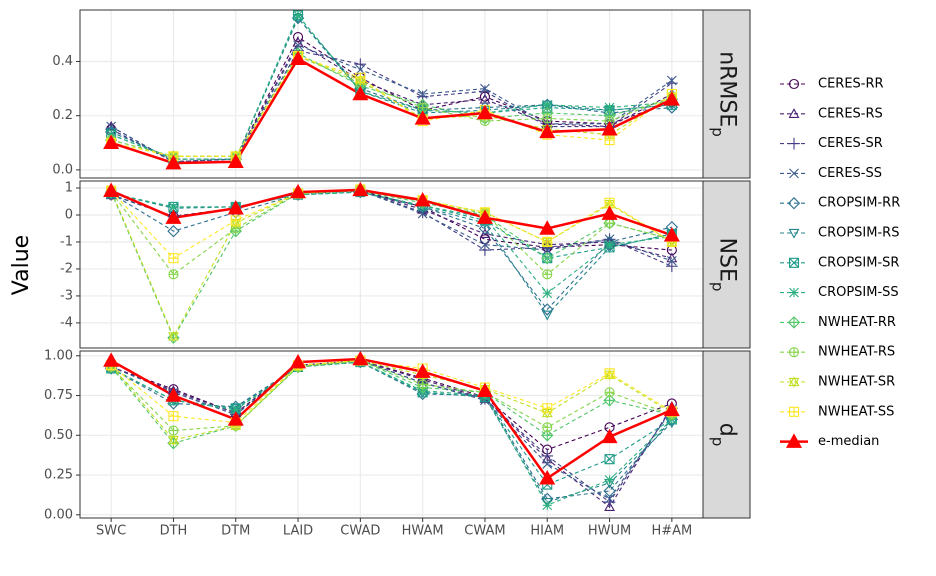 Image resolution: width=936 pixels, height=576 pixels. Describe the element at coordinates (609, 531) in the screenshot. I see `x-tick-label: HWUM` at that location.